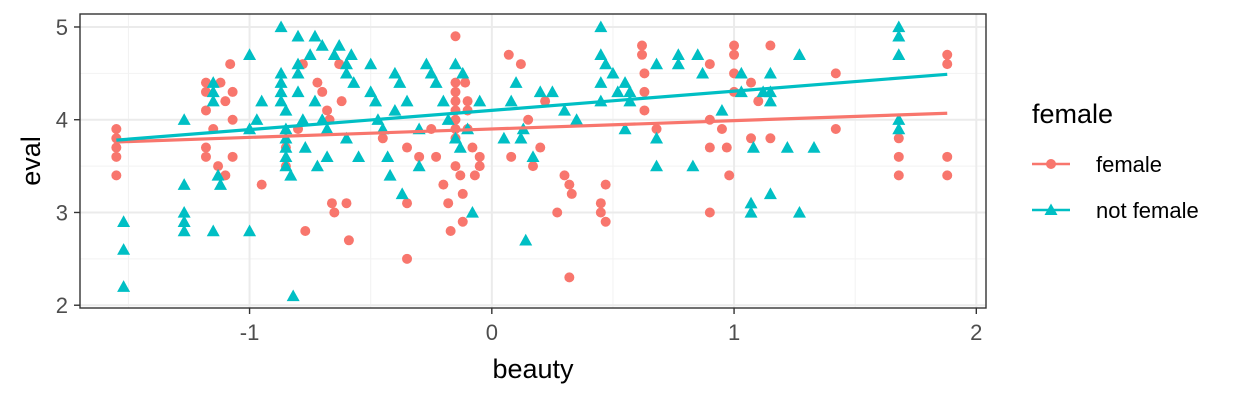  What do you see at coordinates (611, 326) in the screenshot?
I see `x-axis: -1 0 1 2` at bounding box center [611, 326].